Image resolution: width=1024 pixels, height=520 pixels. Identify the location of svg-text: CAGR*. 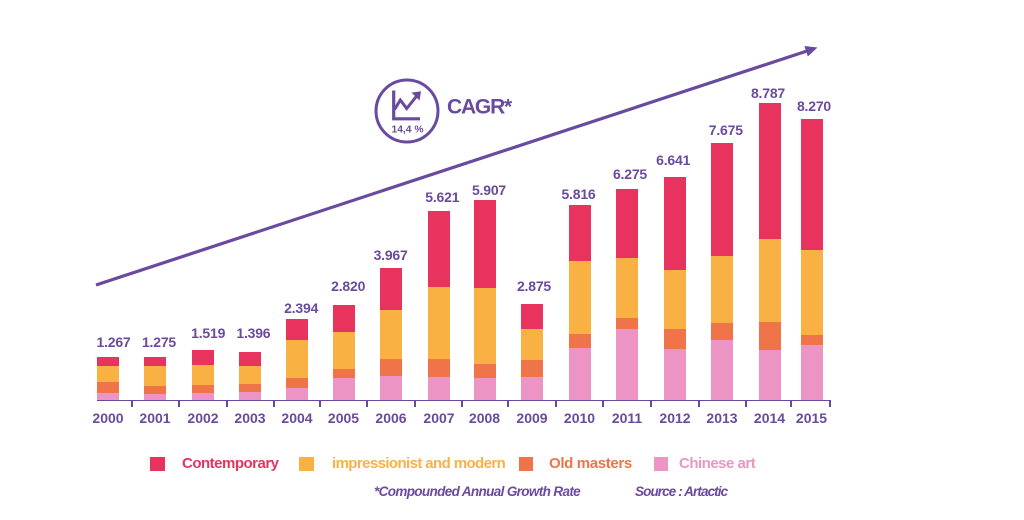
(480, 107).